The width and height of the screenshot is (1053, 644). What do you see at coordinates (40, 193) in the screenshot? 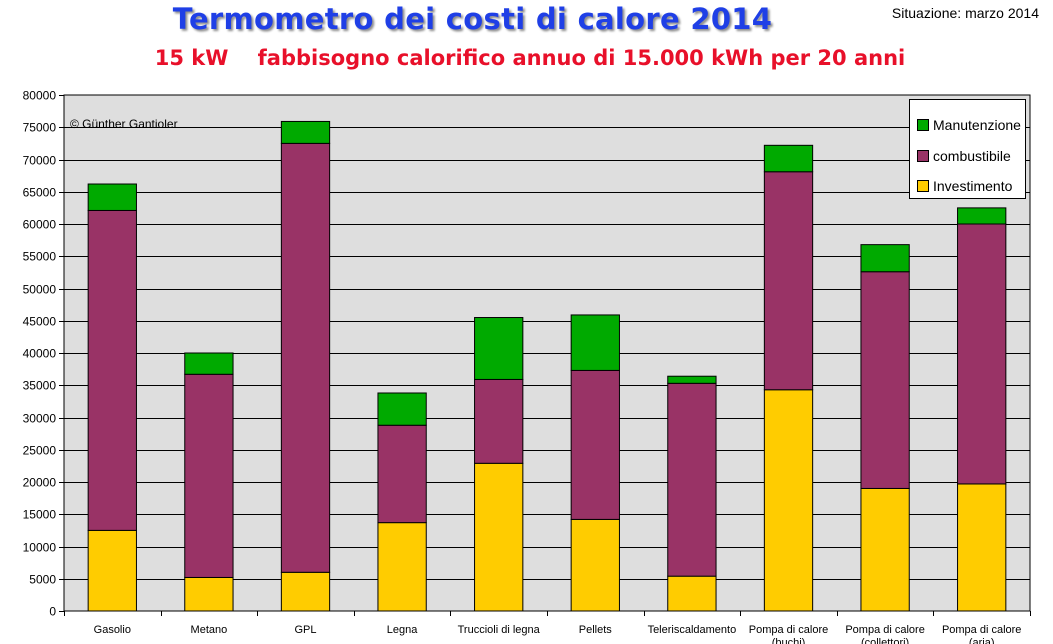
I see `y-tick-label: 65000` at bounding box center [40, 193].